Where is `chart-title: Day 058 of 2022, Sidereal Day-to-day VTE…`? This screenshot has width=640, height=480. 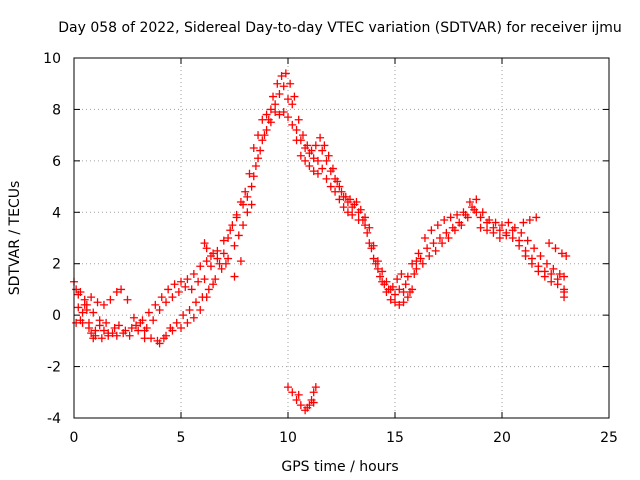 chart-title: Day 058 of 2022, Sidereal Day-to-day VTE… is located at coordinates (340, 28).